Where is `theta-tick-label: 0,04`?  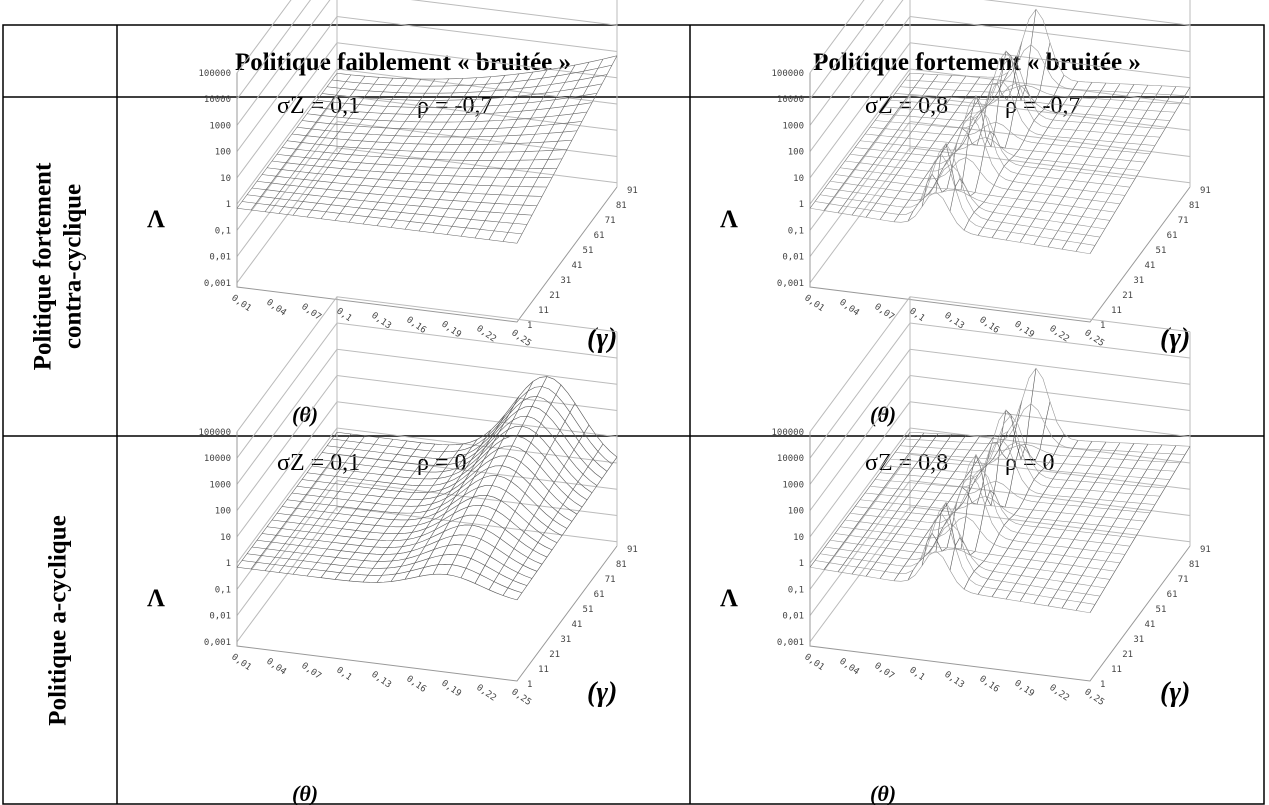
theta-tick-label: 0,04 is located at coordinates (276, 308).